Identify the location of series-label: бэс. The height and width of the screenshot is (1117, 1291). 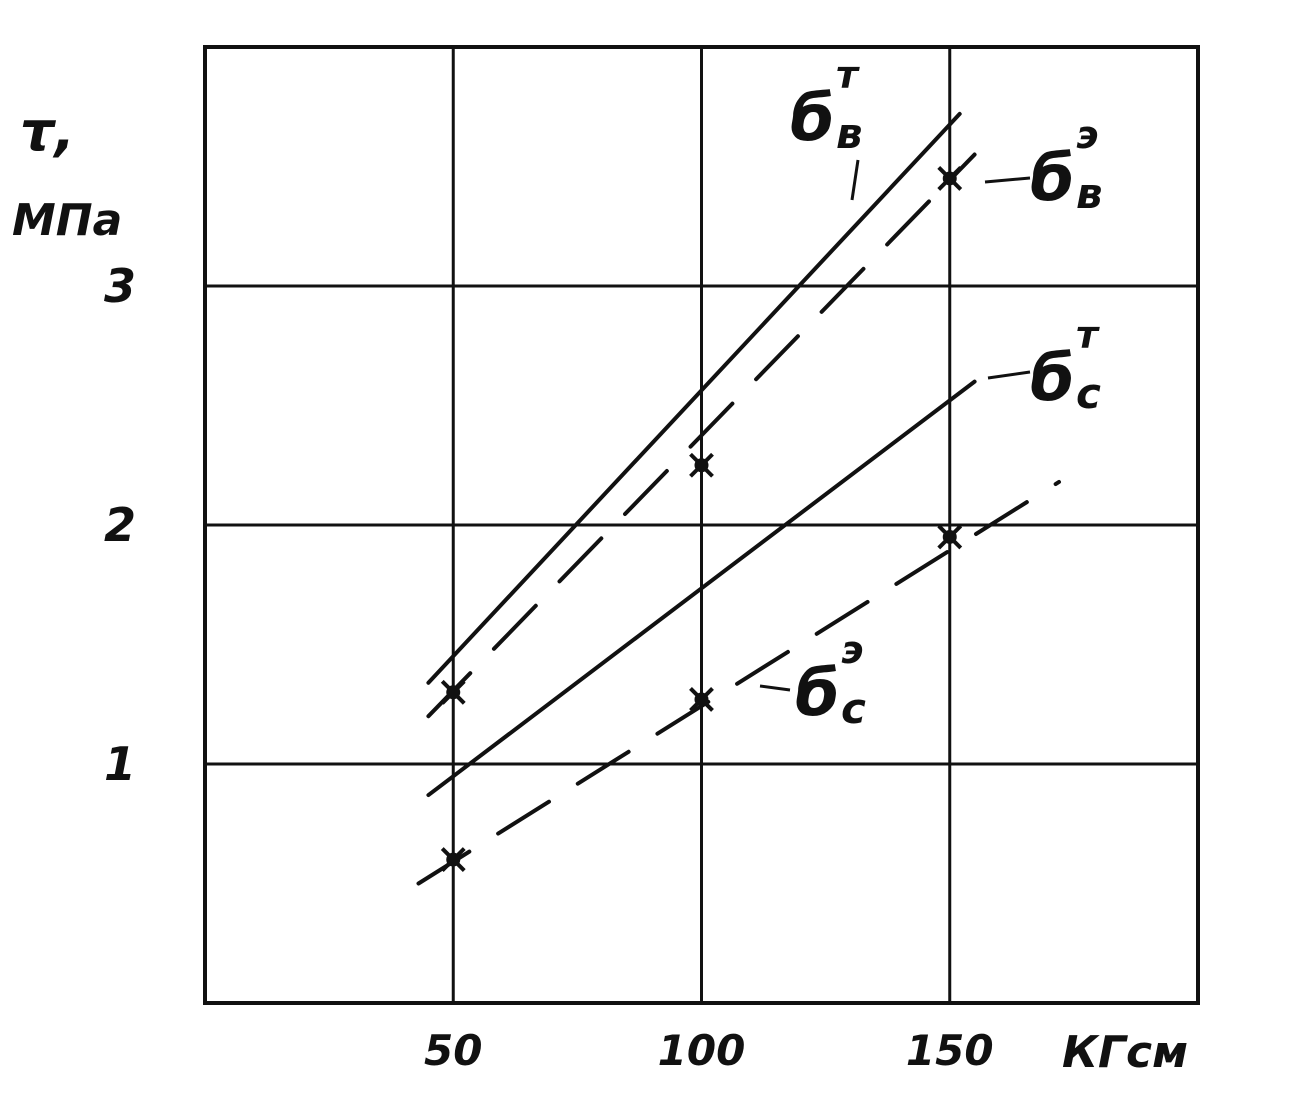
(812, 680).